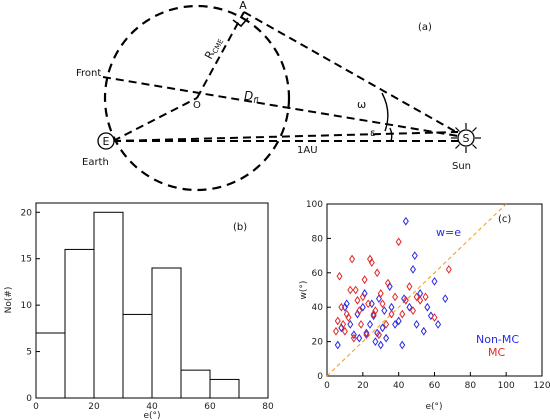 The width and height of the screenshot is (550, 420). What do you see at coordinates (9, 300) in the screenshot?
I see `histogram-y-label: No(#)` at bounding box center [9, 300].